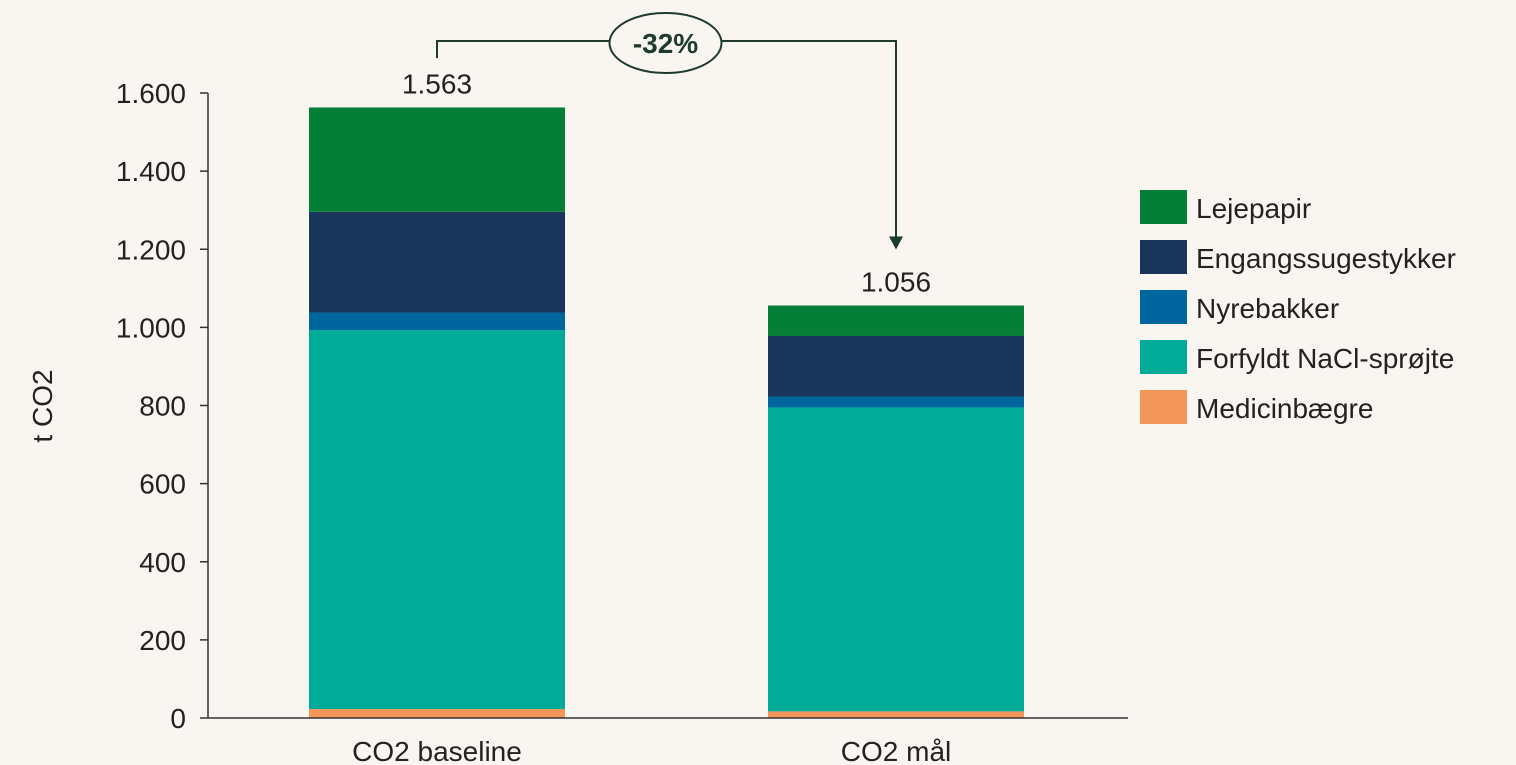 The image size is (1516, 765). What do you see at coordinates (162, 562) in the screenshot?
I see `y-tick-label: 400` at bounding box center [162, 562].